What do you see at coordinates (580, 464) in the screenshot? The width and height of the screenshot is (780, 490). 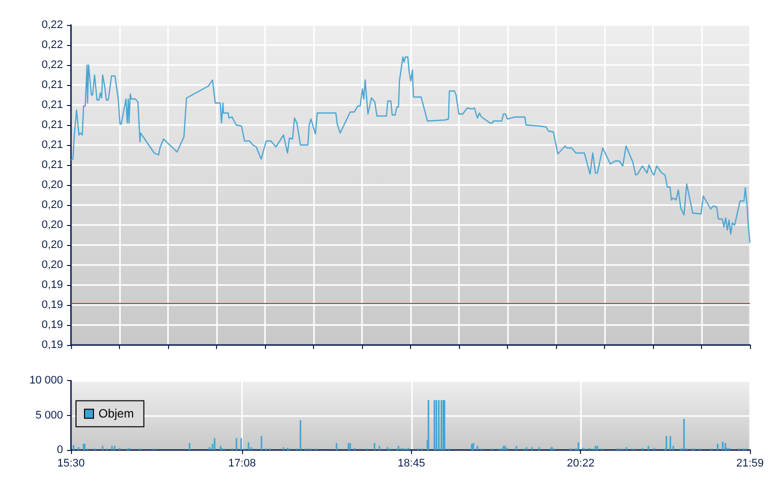 I see `x-tick-label: 20:22` at bounding box center [580, 464].